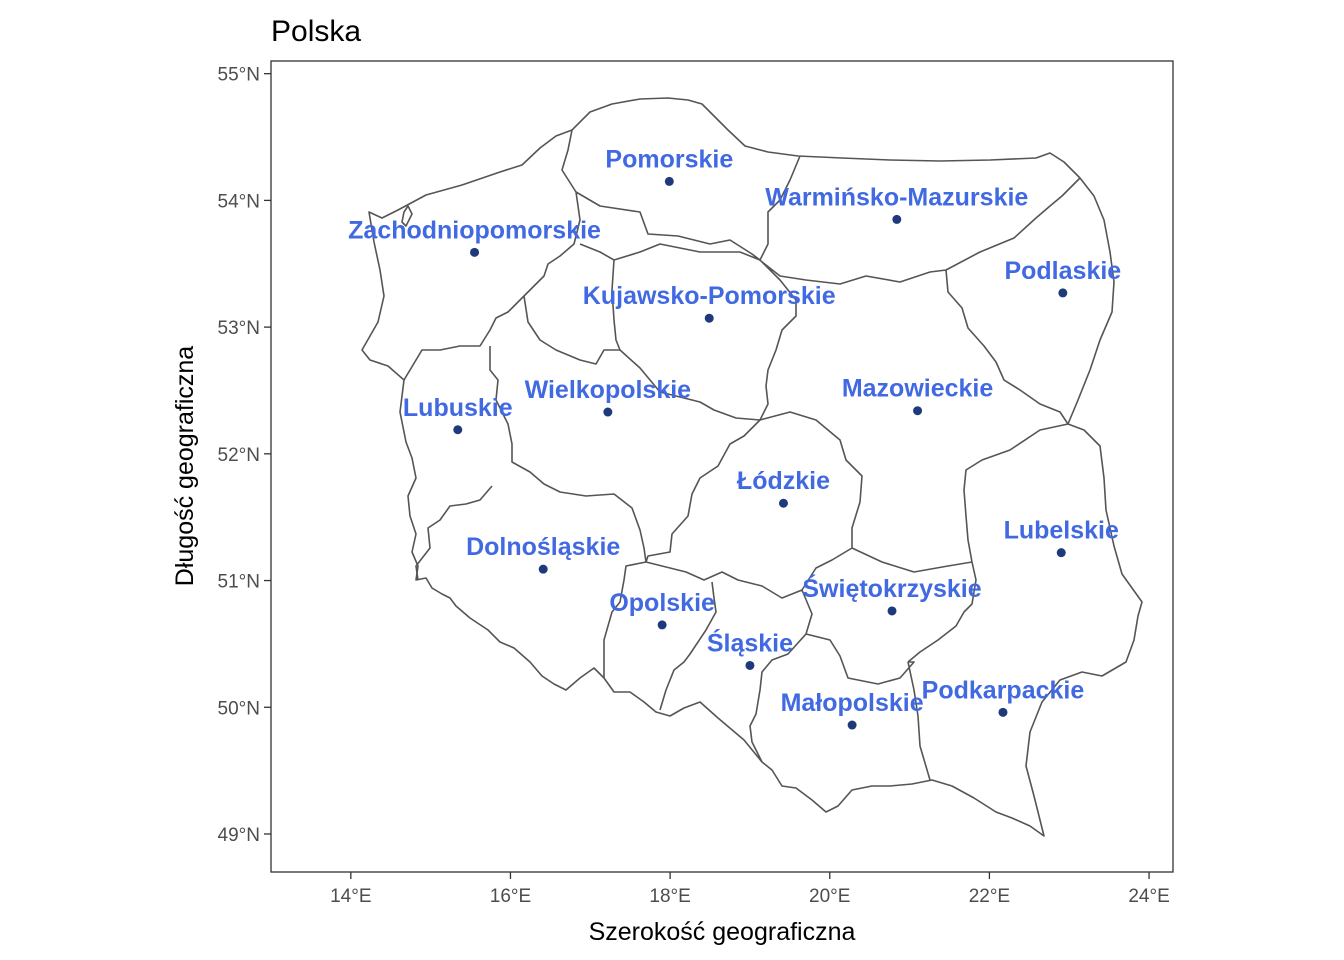 This screenshot has height=960, width=1344. I want to click on x-tick-label: 24°E, so click(1148, 896).